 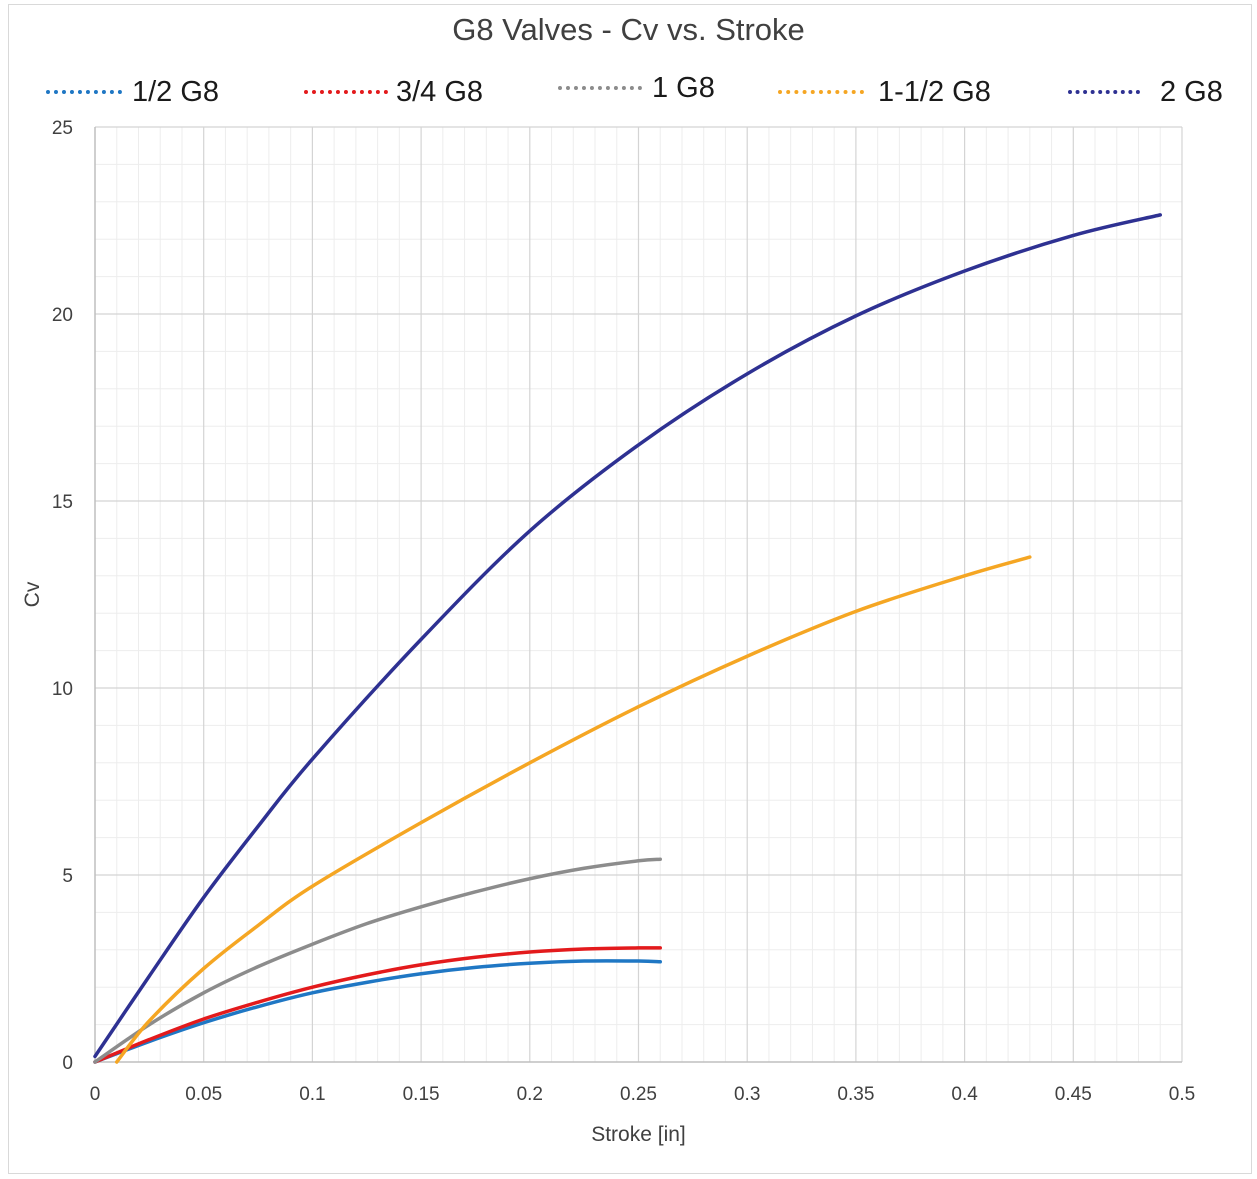 I want to click on x-tick-label: 0.2, so click(x=530, y=1094).